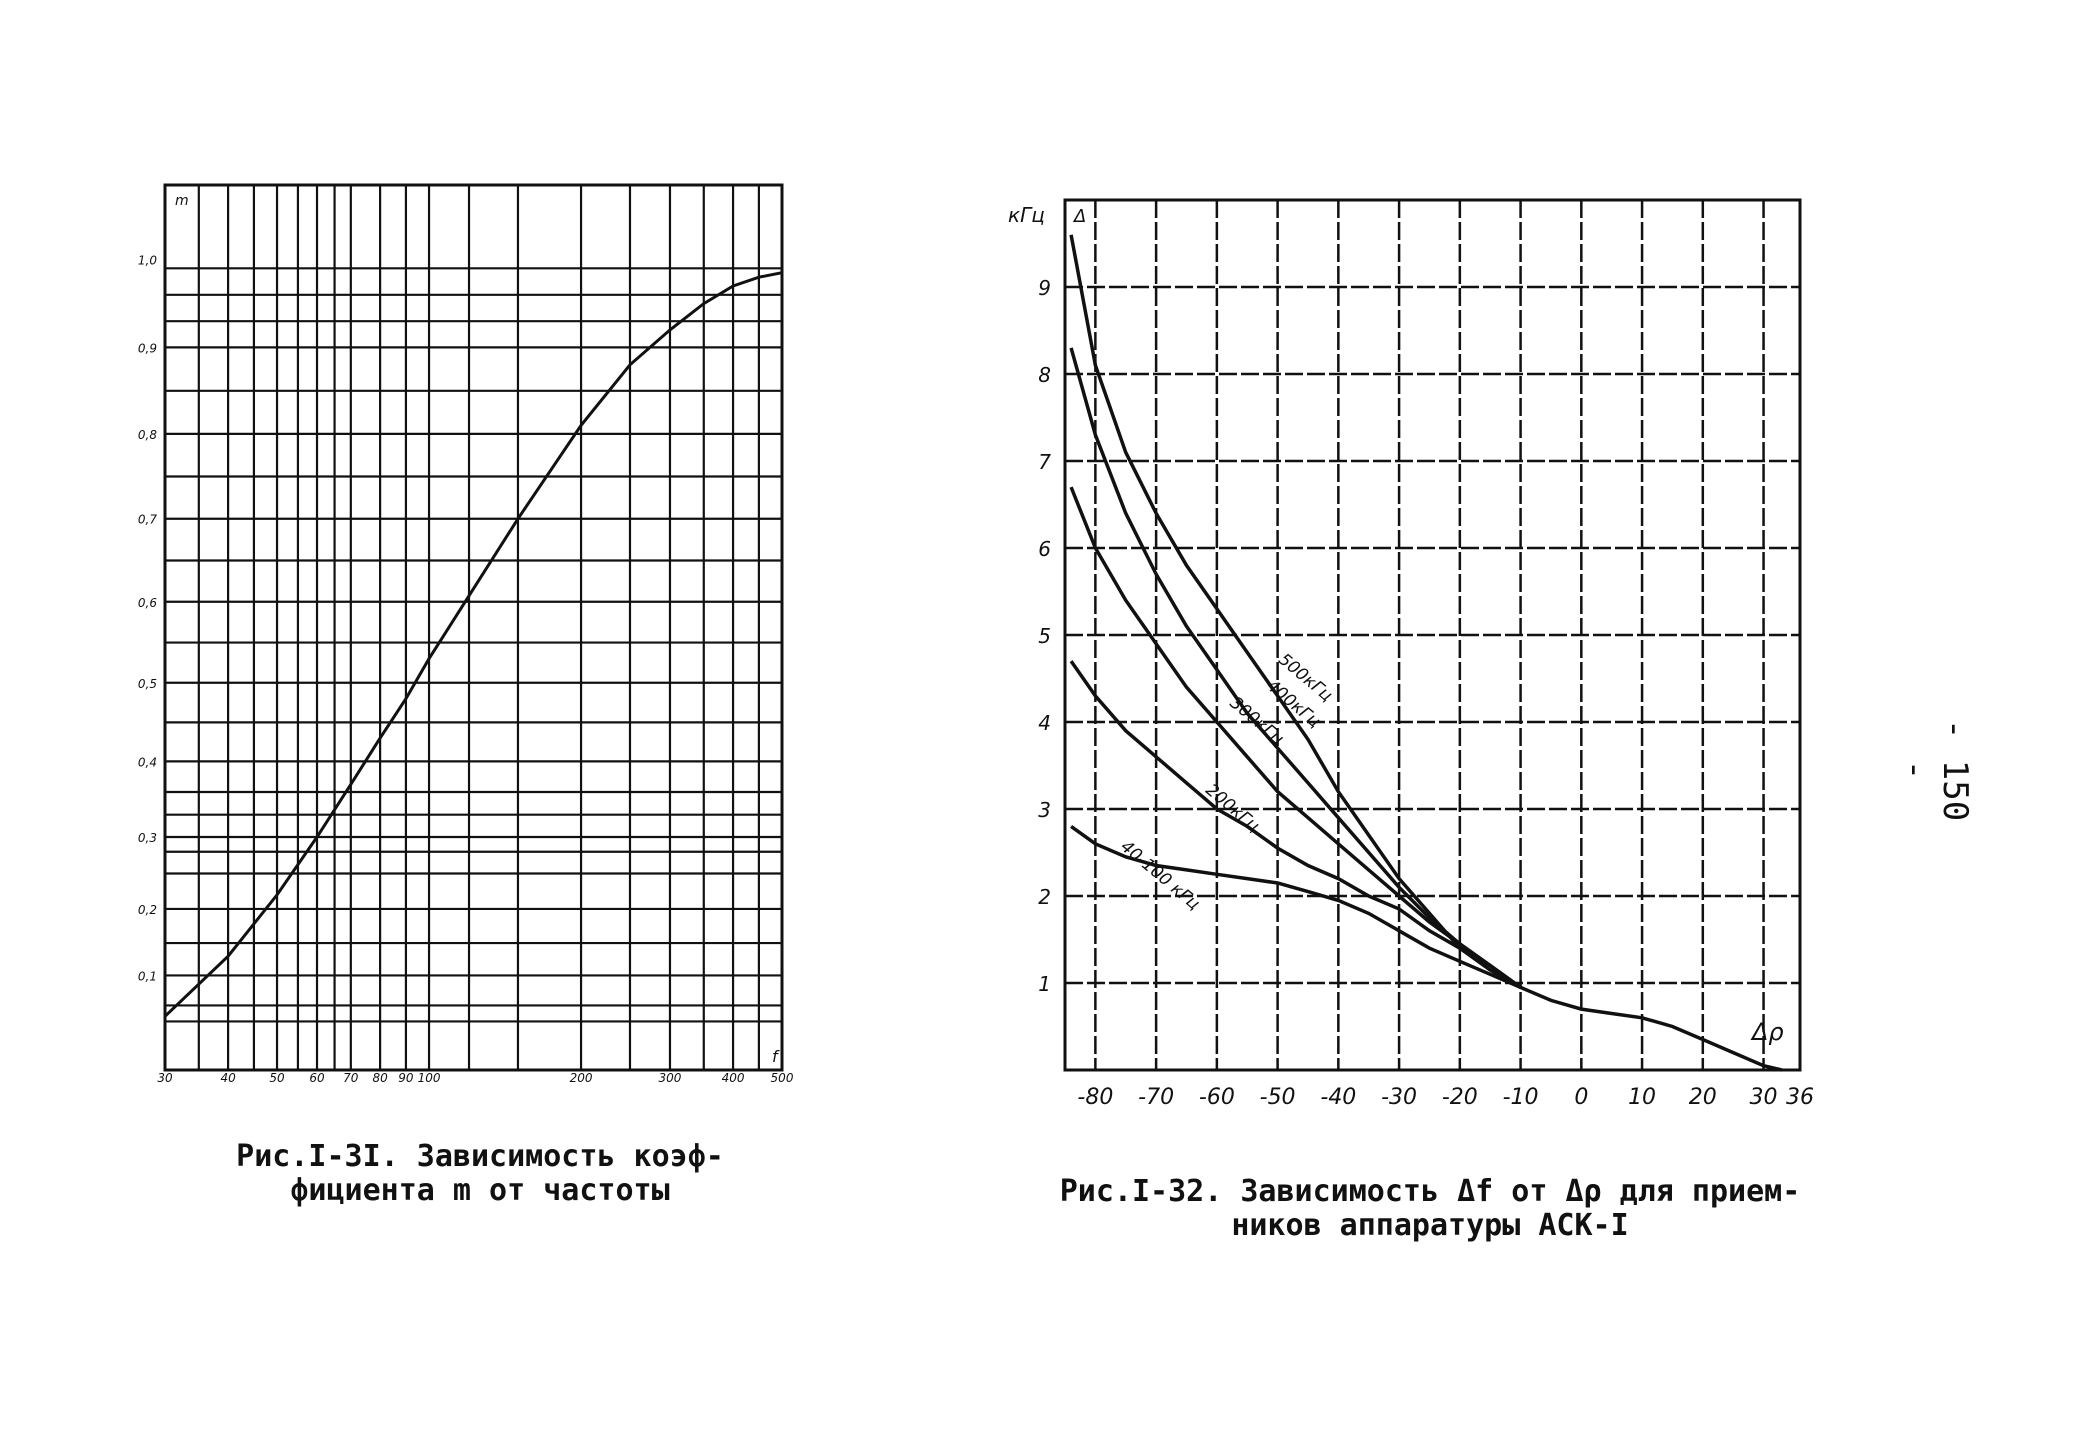  What do you see at coordinates (1460, 1097) in the screenshot?
I see `right-x-tick-label: -20` at bounding box center [1460, 1097].